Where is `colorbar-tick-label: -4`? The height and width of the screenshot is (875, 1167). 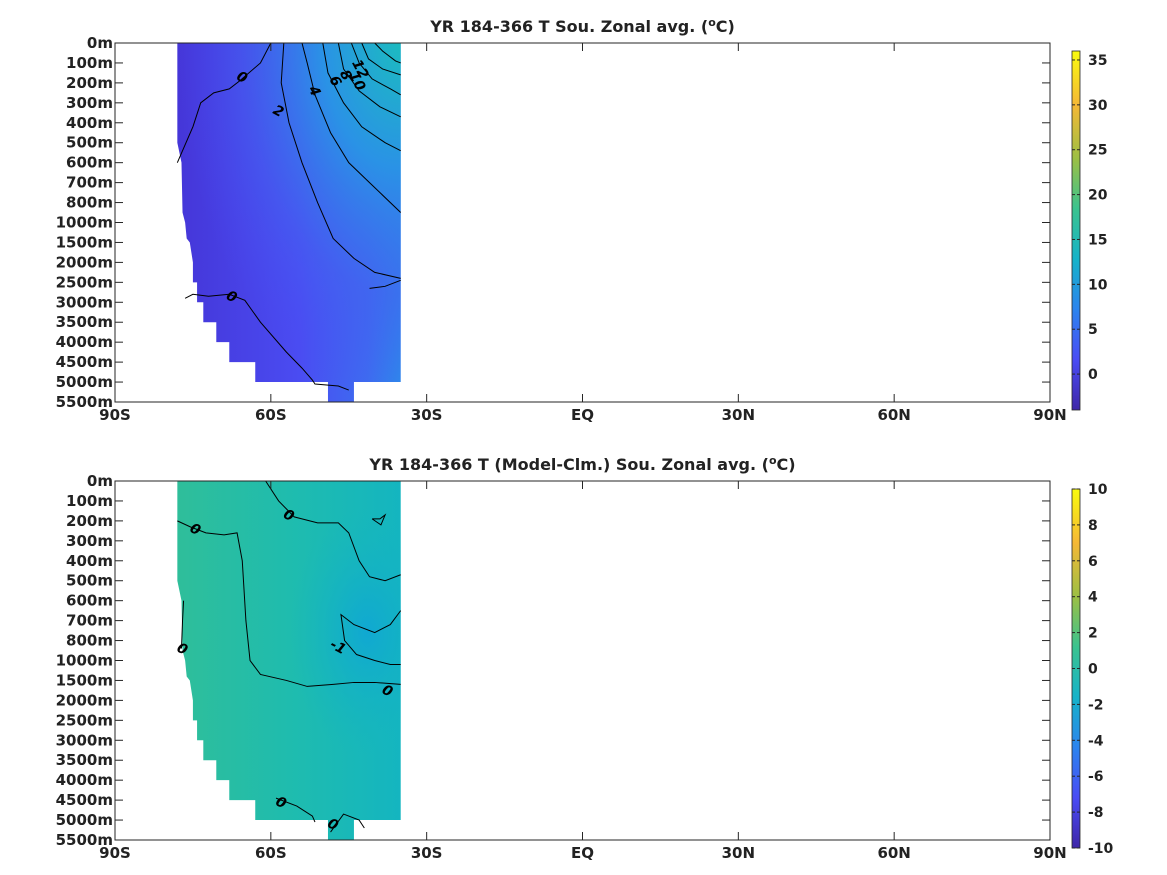 colorbar-tick-label: -4 is located at coordinates (1096, 741).